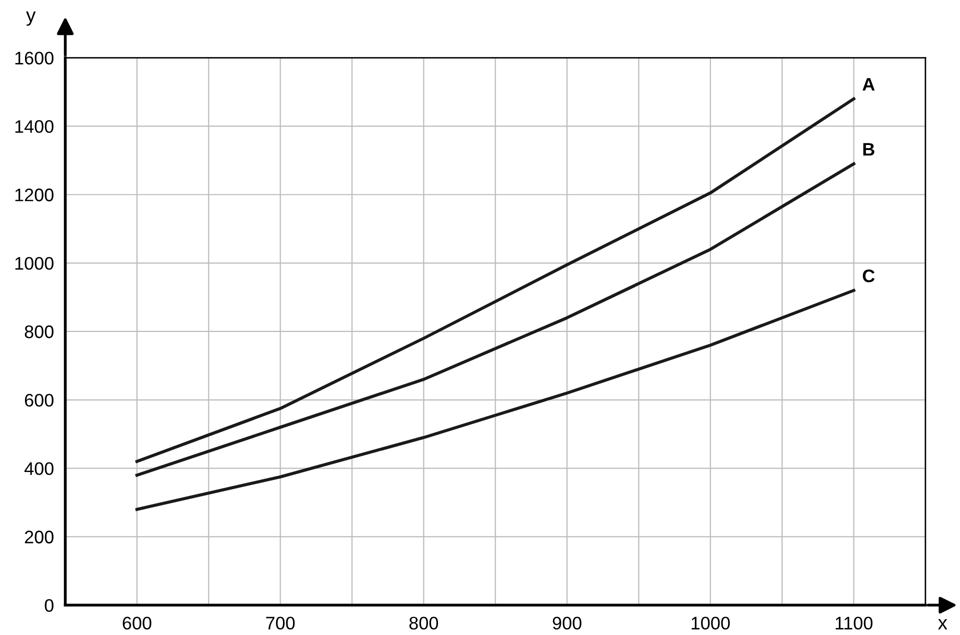 The width and height of the screenshot is (960, 635). Describe the element at coordinates (39, 537) in the screenshot. I see `y-tick-label: 200` at that location.